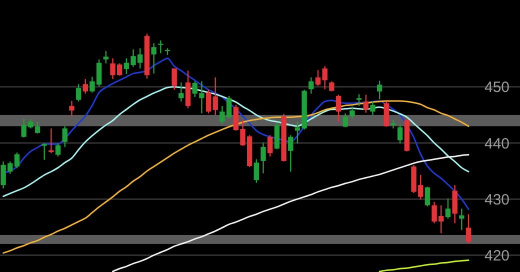  I want to click on line-series, so click(424, 265).